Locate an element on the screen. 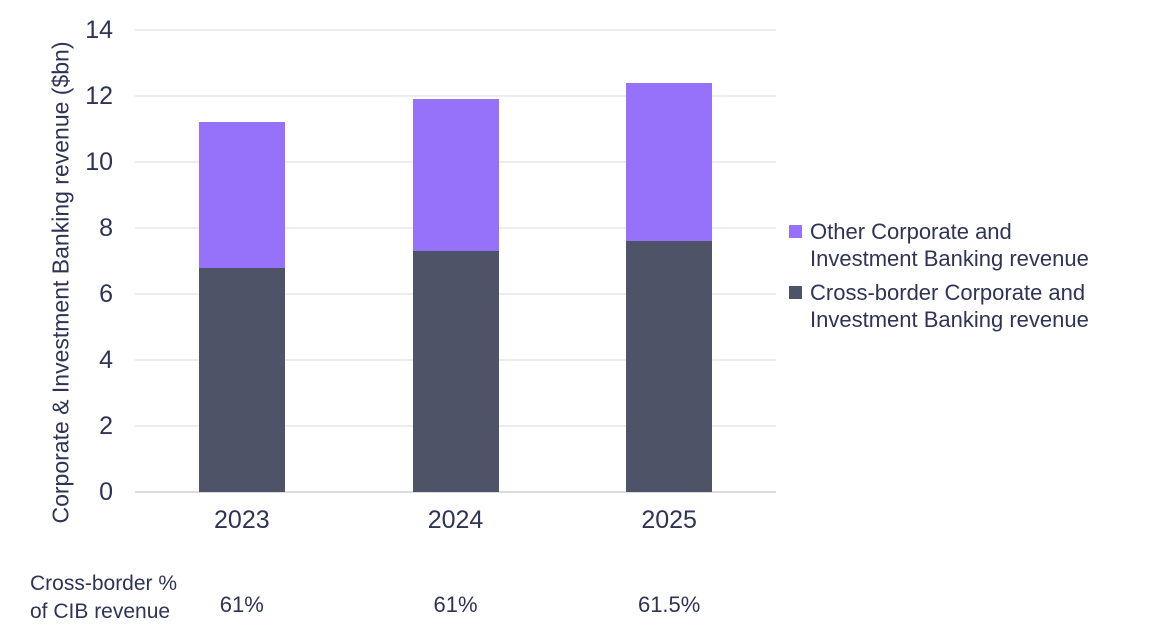  x-axis-baseline is located at coordinates (455, 492).